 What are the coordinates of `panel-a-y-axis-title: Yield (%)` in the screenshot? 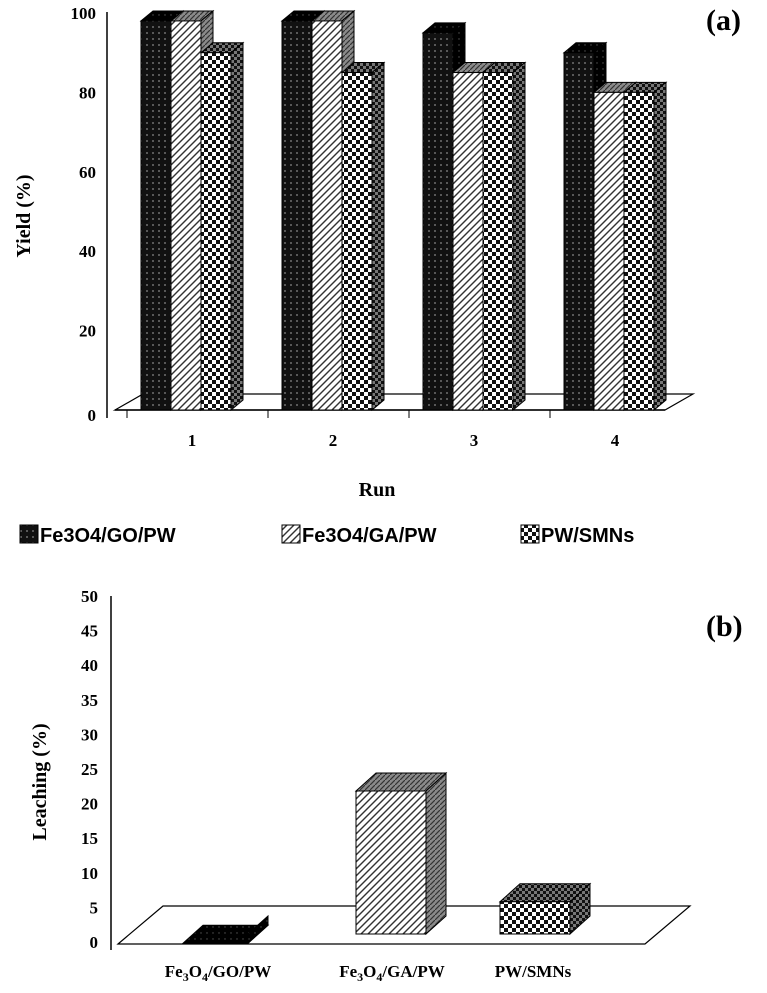 It's located at (24, 215).